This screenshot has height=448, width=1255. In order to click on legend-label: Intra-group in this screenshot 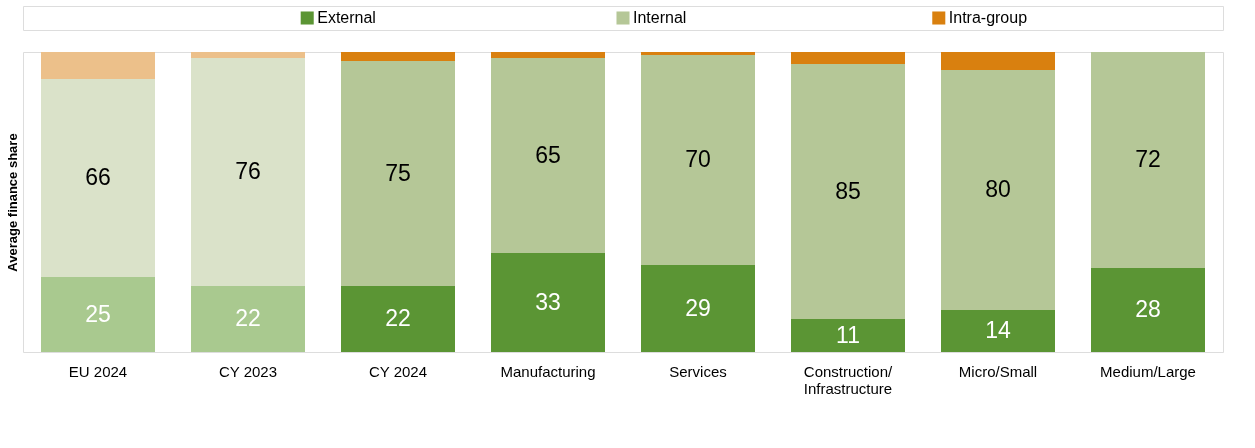, I will do `click(988, 17)`.